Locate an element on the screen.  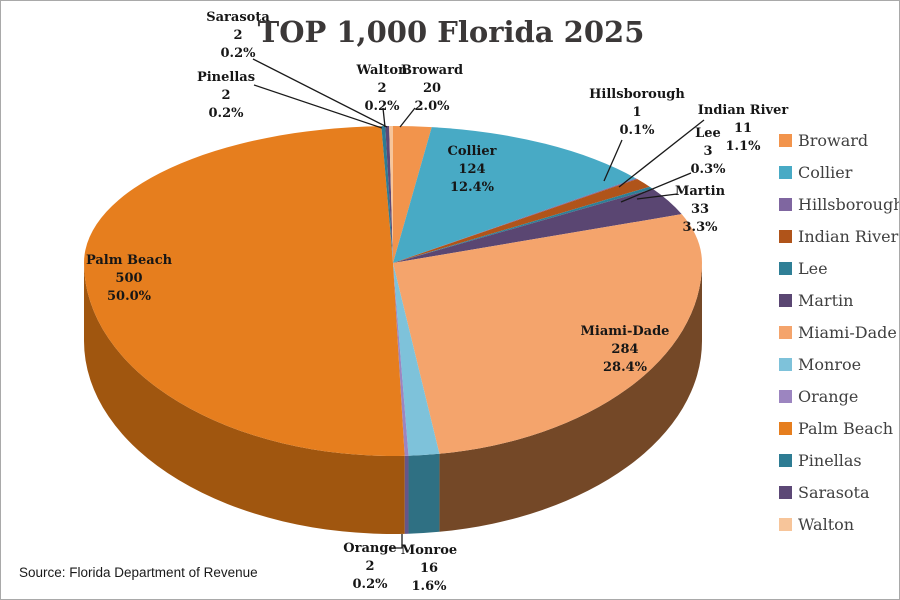
leader-line-sarasota is located at coordinates (320, 93).